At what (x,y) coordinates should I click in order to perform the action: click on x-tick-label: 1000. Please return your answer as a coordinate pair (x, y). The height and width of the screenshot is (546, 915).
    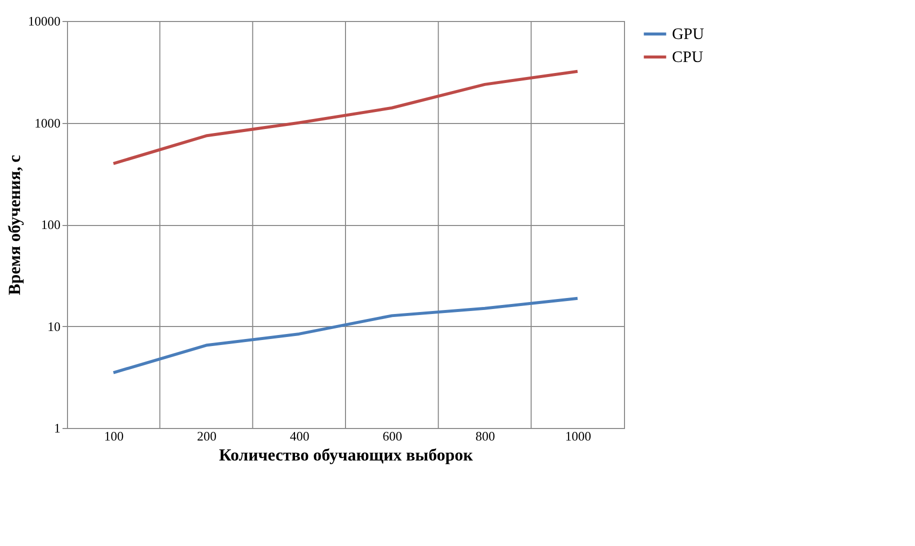
    Looking at the image, I should click on (578, 436).